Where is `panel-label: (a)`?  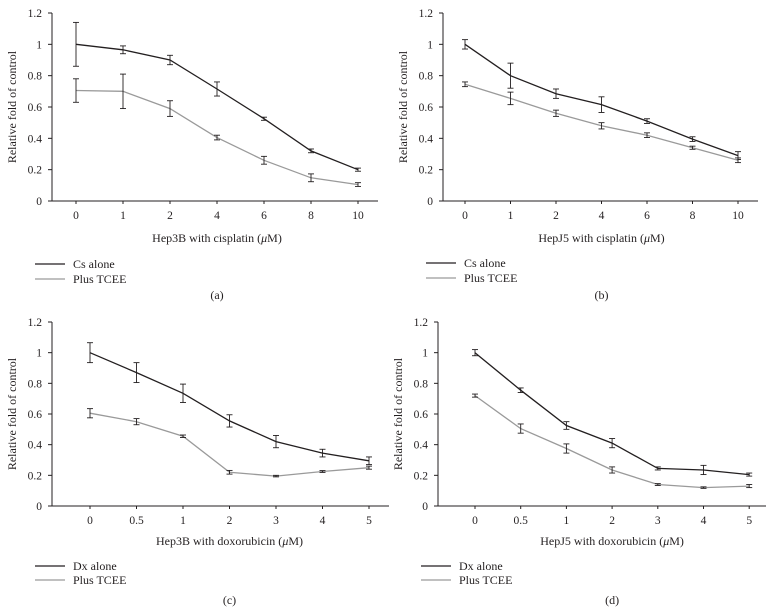
panel-label: (a) is located at coordinates (216, 295).